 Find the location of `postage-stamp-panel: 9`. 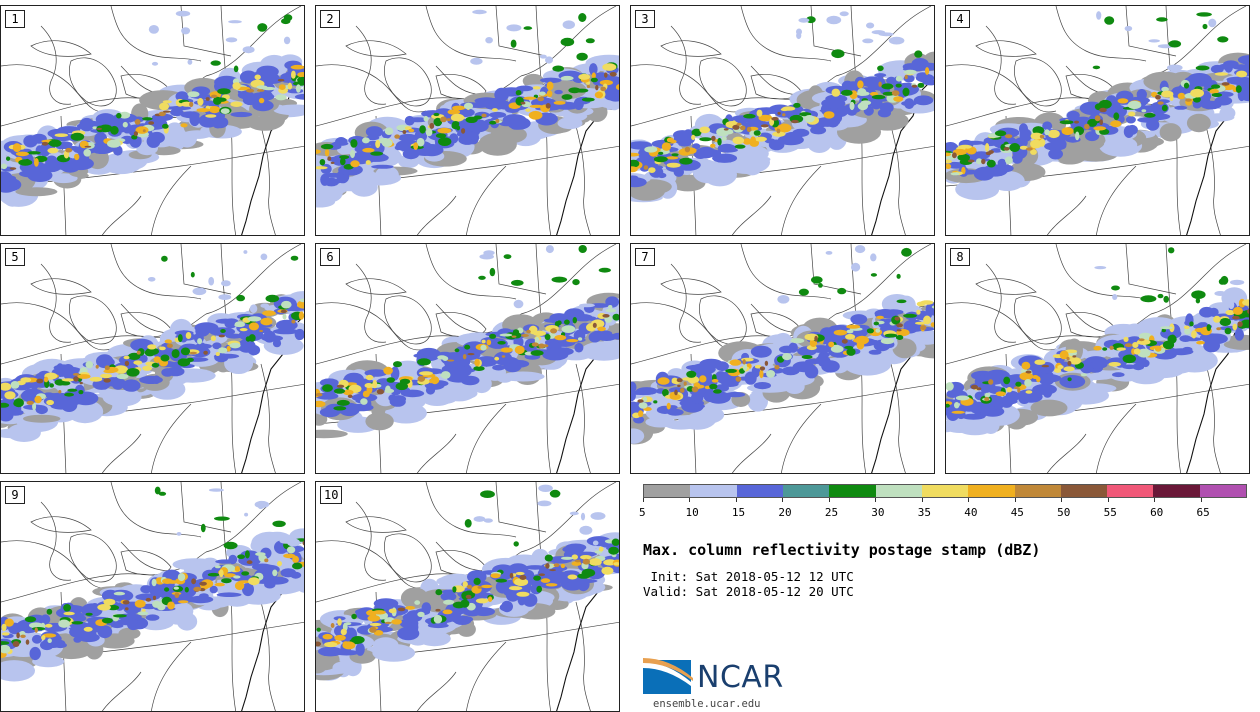

postage-stamp-panel: 9 is located at coordinates (152, 596).